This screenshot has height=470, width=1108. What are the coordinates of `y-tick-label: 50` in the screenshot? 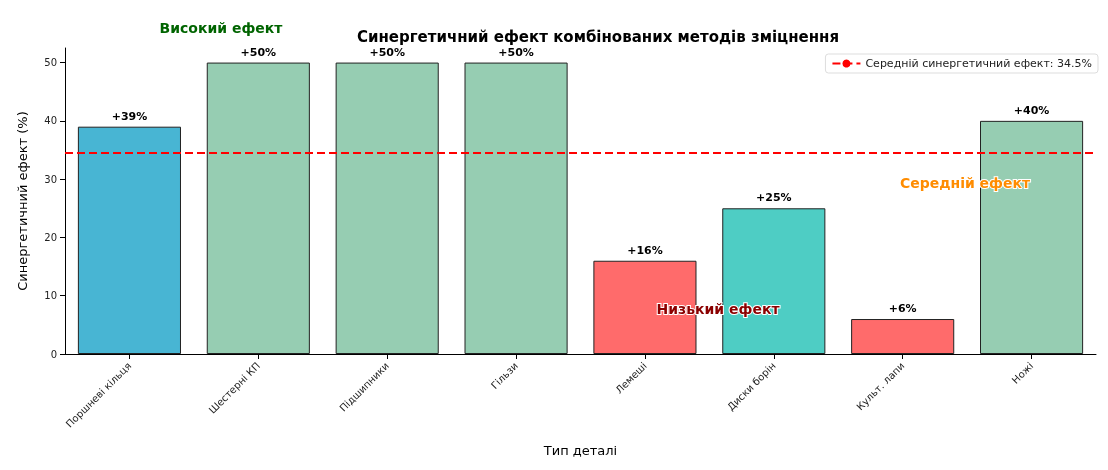 It's located at (50, 63).